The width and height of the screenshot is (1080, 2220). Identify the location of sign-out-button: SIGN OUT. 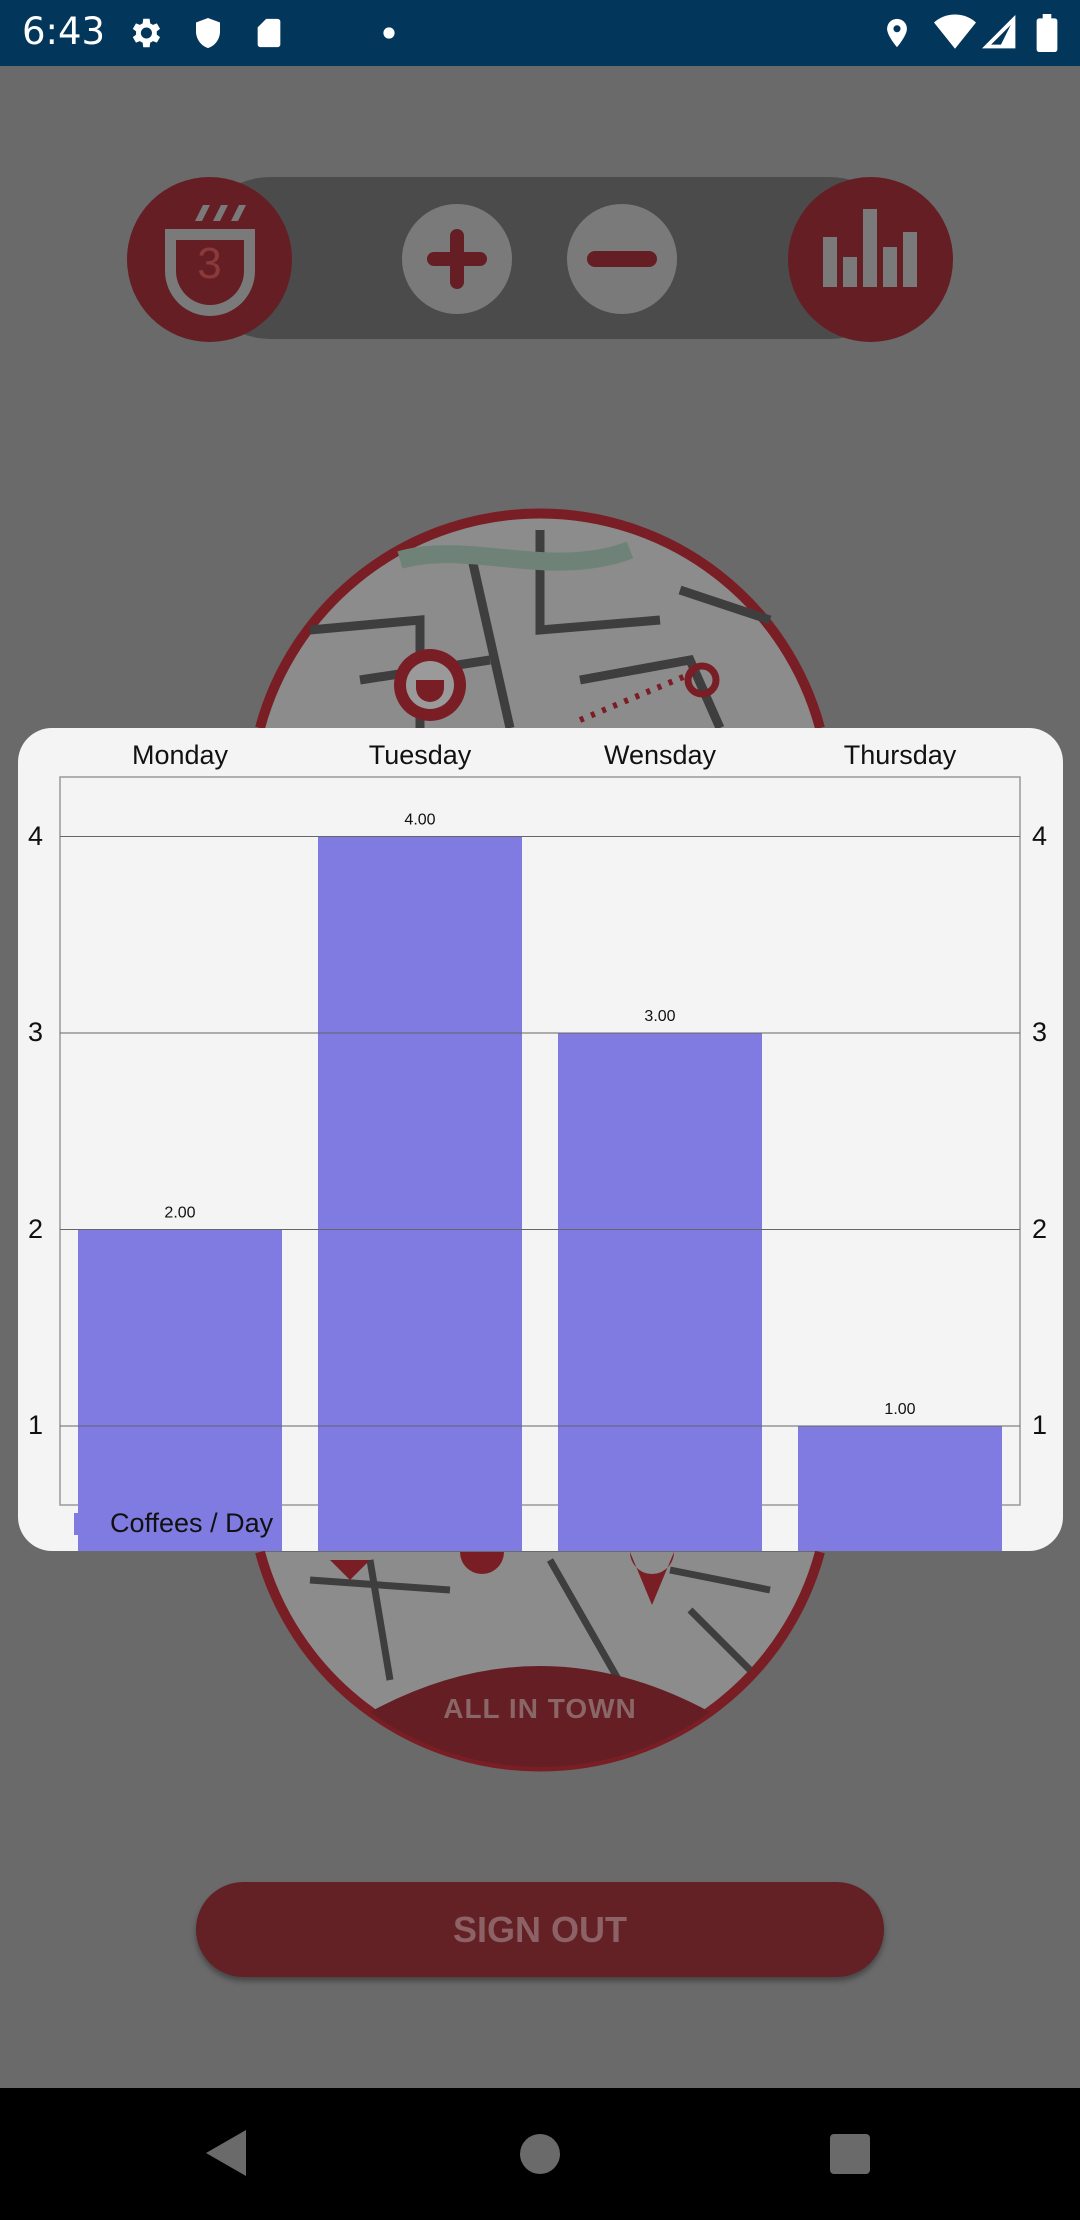
(540, 1929).